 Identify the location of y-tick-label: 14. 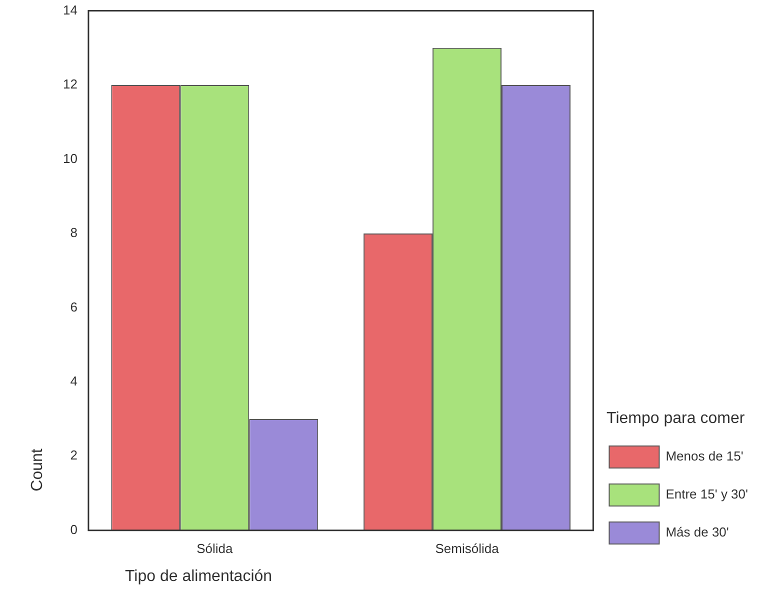
(70, 10).